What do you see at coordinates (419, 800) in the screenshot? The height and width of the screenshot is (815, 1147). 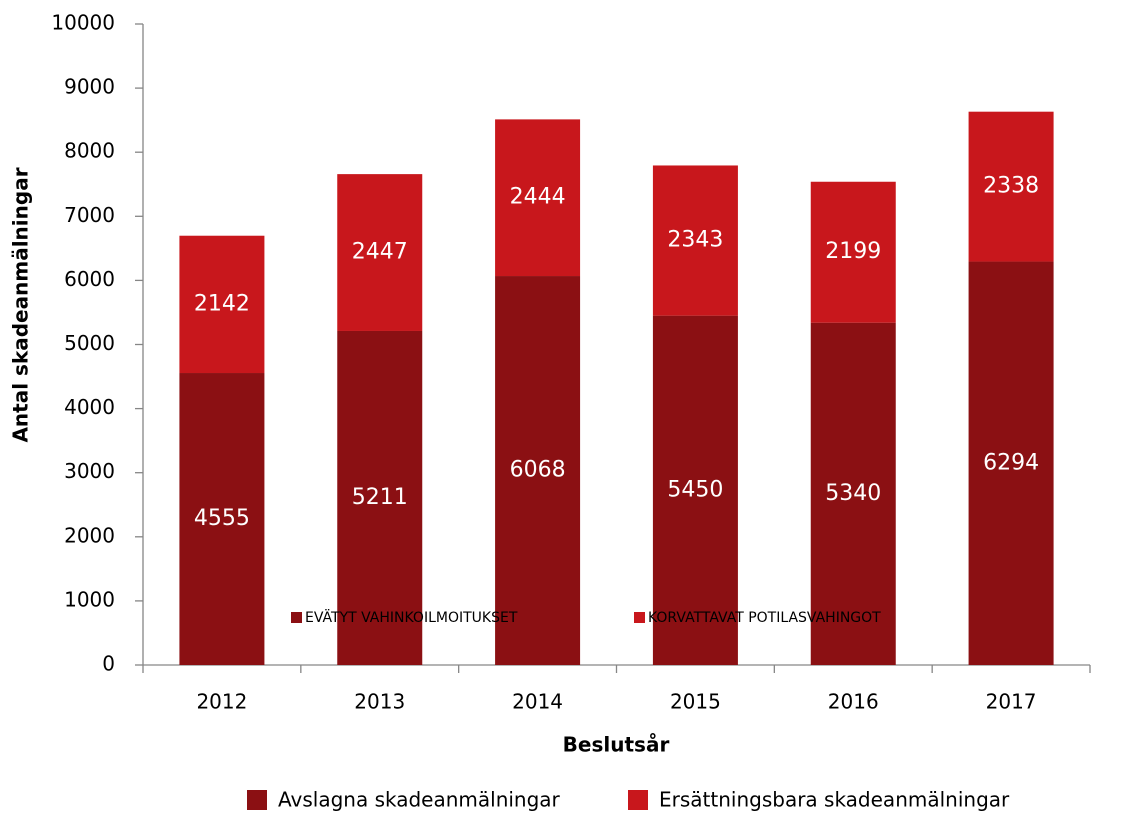 I see `legend-label: Avslagna skadeanmälningar` at bounding box center [419, 800].